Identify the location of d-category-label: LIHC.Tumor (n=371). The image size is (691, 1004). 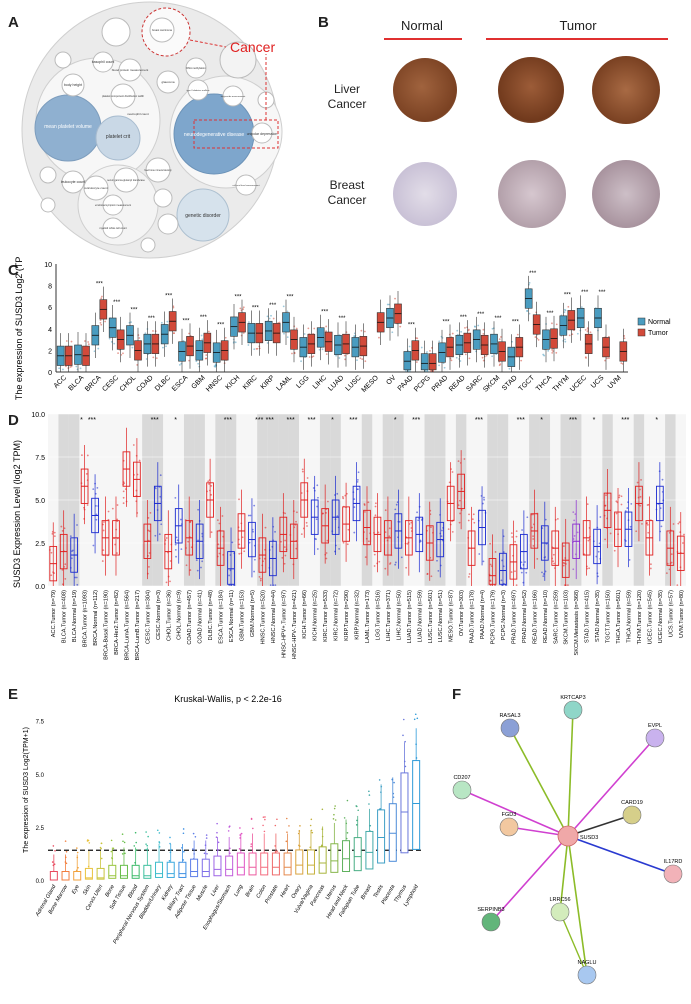
(389, 615).